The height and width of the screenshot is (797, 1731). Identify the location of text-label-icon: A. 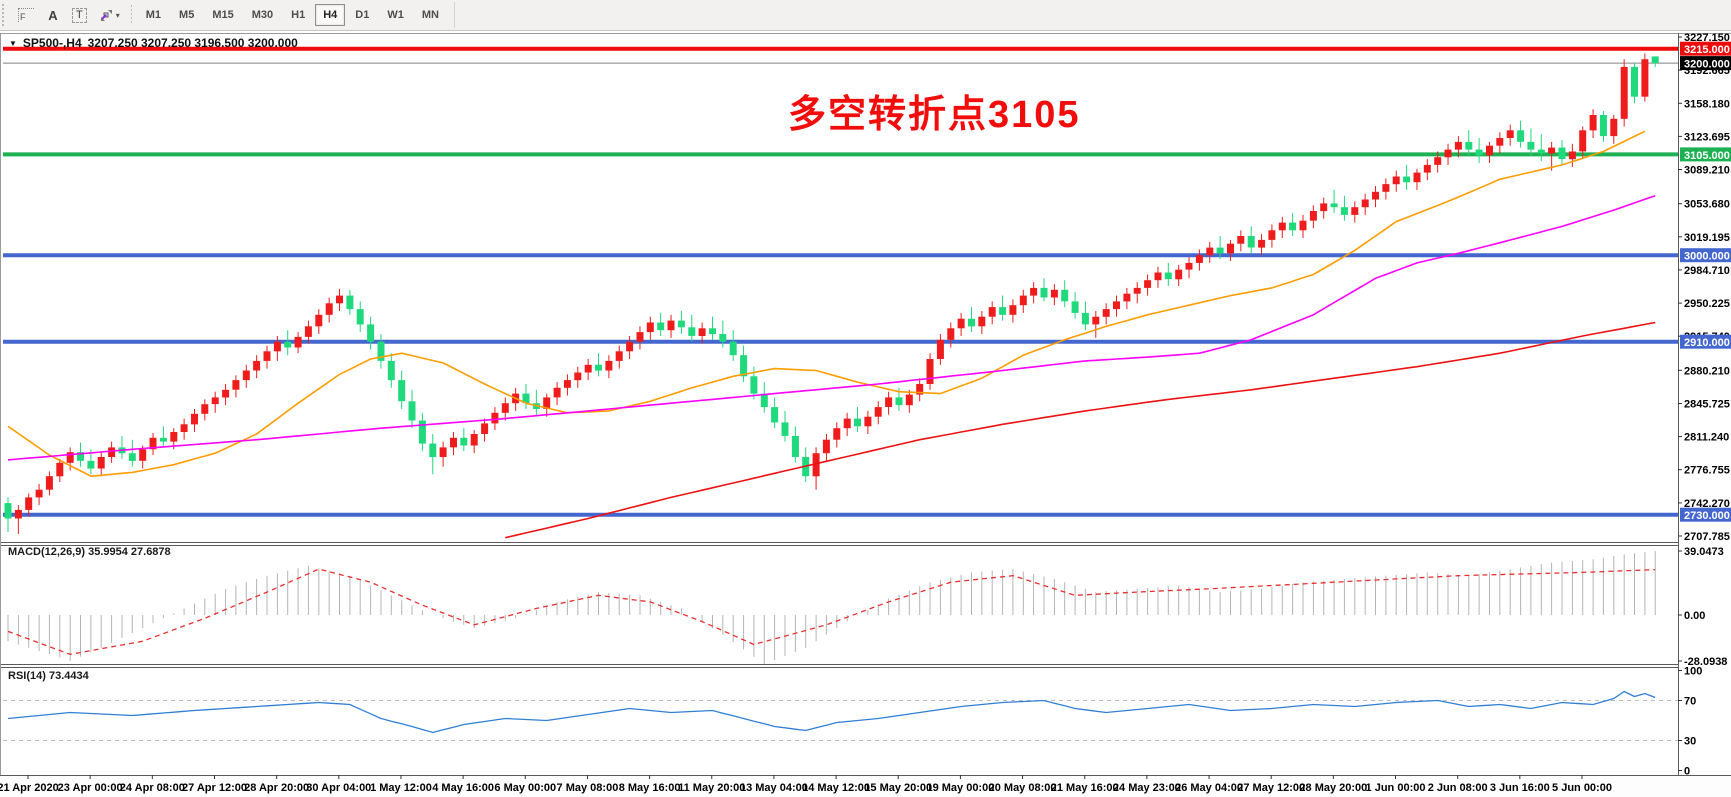
(53, 15).